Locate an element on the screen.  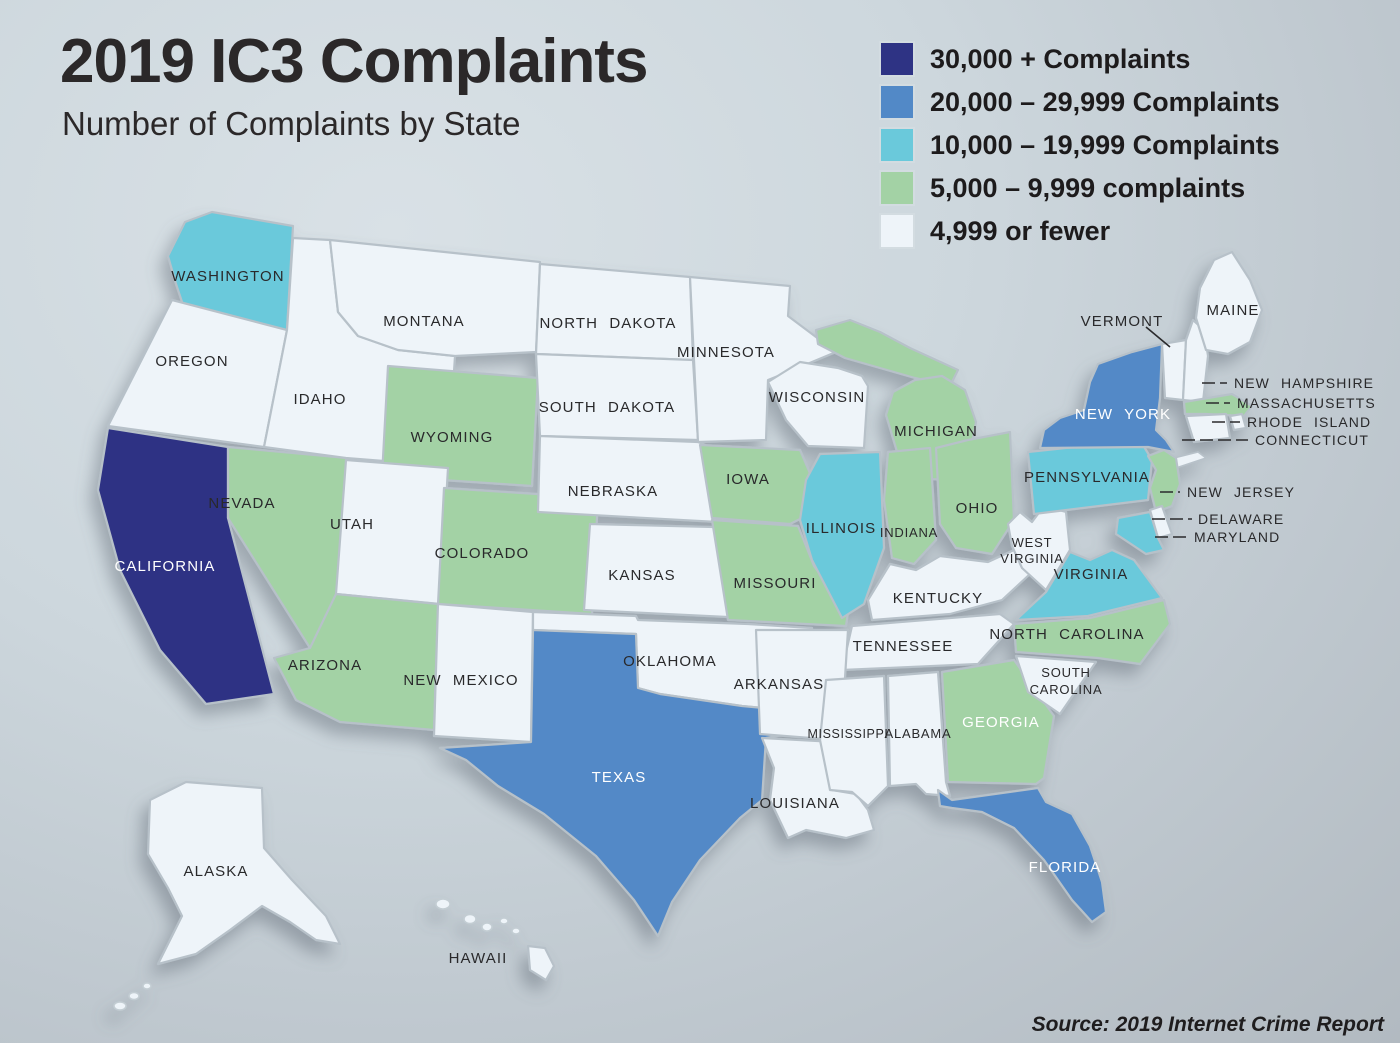
legend-swatch-under5k is located at coordinates (897, 231).